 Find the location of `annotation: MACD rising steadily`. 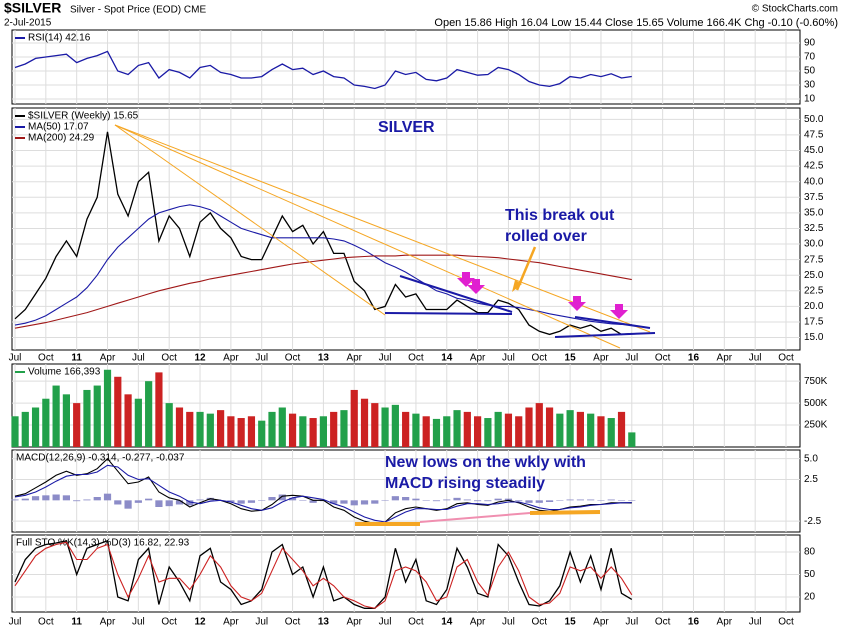

annotation: MACD rising steadily is located at coordinates (465, 483).